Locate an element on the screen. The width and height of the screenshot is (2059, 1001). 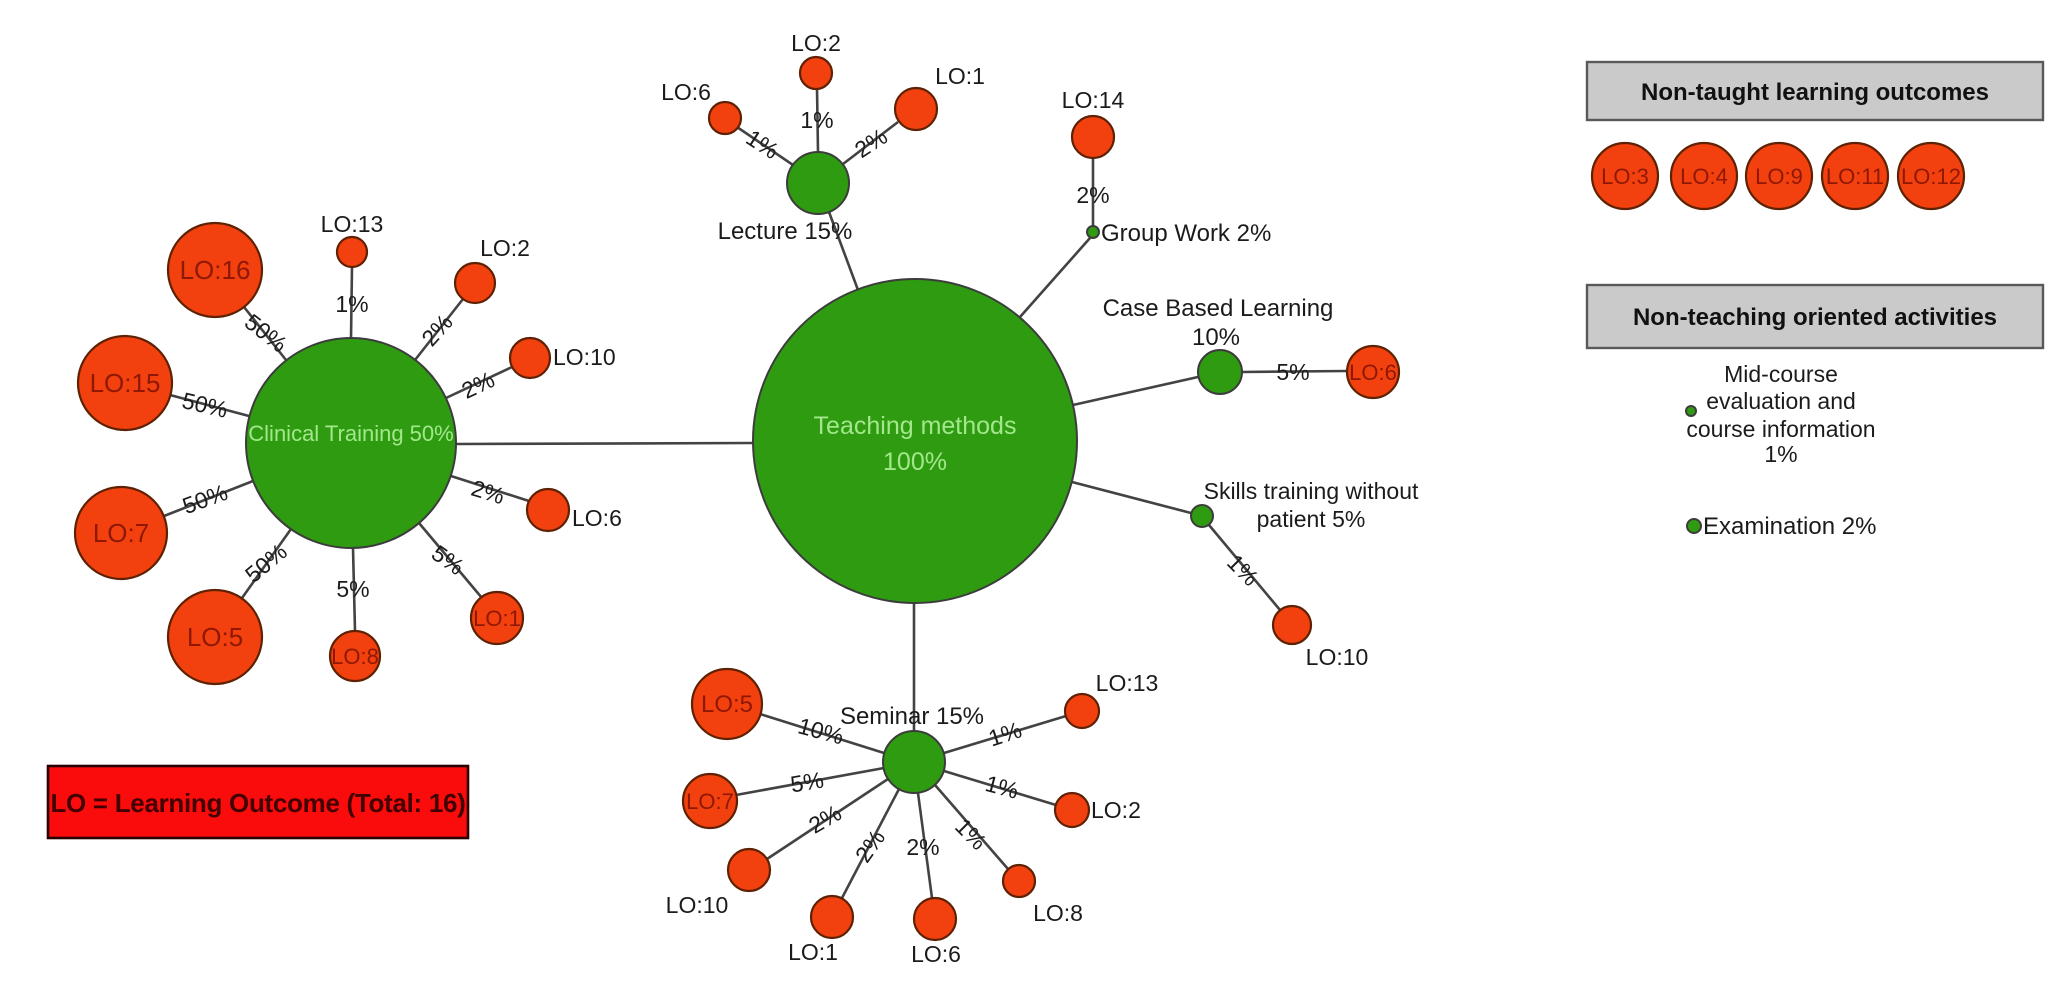
casebased-lo6-pct: 5% is located at coordinates (1292, 372).